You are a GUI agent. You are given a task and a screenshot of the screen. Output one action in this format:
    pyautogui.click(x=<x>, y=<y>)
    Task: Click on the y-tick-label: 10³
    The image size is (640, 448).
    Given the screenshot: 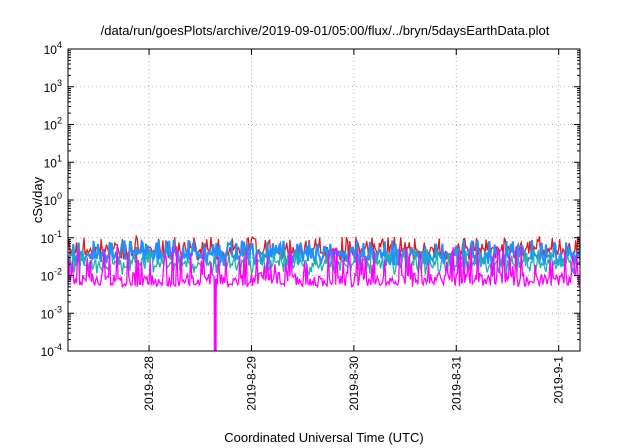 What is the action you would take?
    pyautogui.click(x=53, y=86)
    